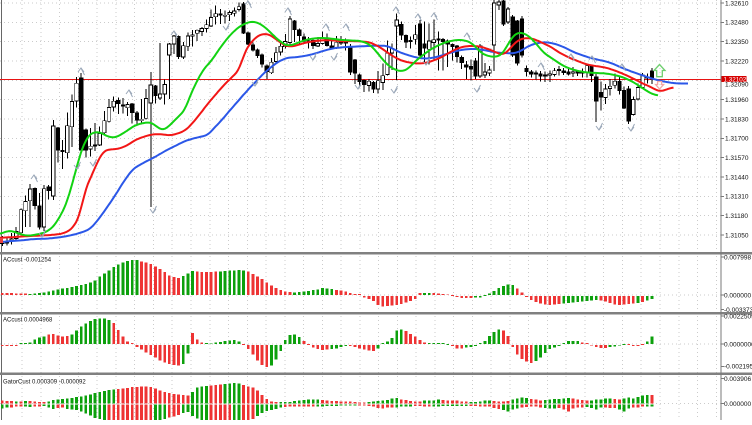  I want to click on svg-text: 1.31180, so click(736, 216).